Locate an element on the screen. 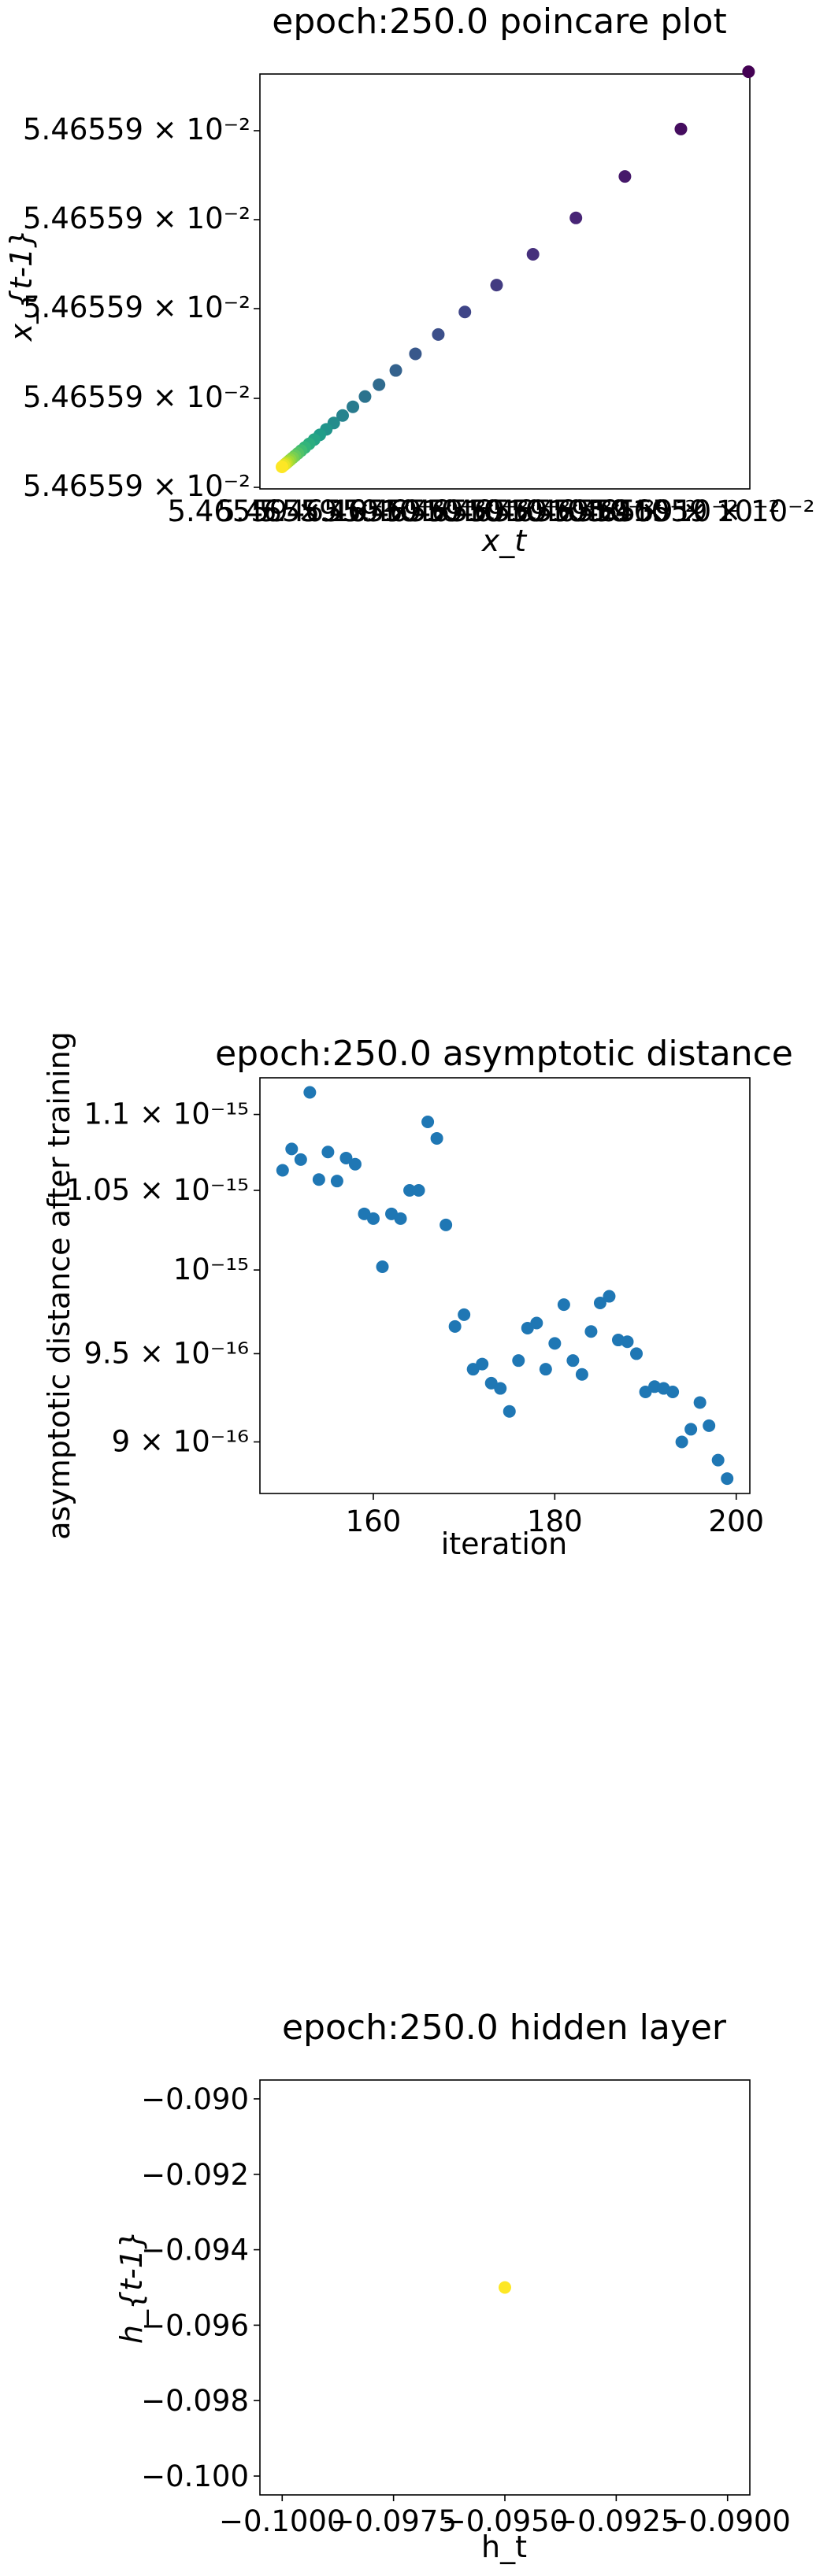 The image size is (816, 2576). hidden-layer-x-tick-label: −0.1000 is located at coordinates (282, 2521).